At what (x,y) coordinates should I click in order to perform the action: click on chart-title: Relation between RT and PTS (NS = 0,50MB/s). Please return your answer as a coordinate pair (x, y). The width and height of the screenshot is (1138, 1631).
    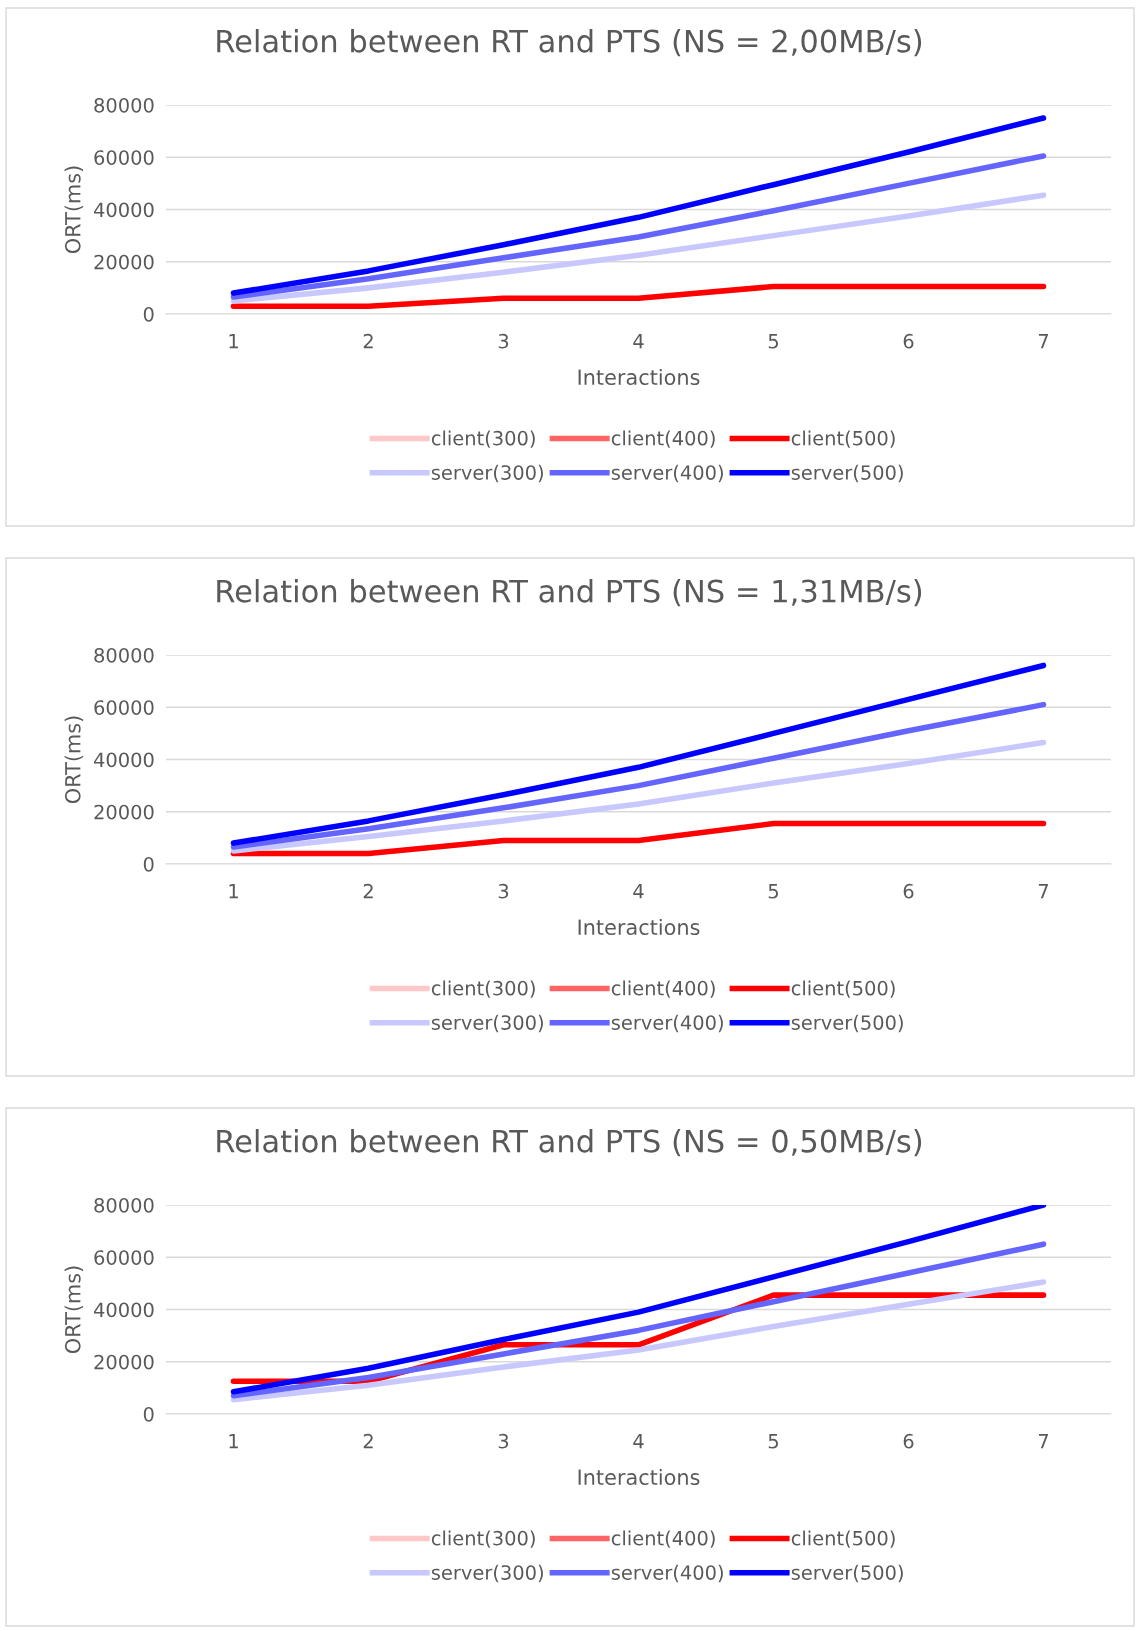
    Looking at the image, I should click on (569, 1143).